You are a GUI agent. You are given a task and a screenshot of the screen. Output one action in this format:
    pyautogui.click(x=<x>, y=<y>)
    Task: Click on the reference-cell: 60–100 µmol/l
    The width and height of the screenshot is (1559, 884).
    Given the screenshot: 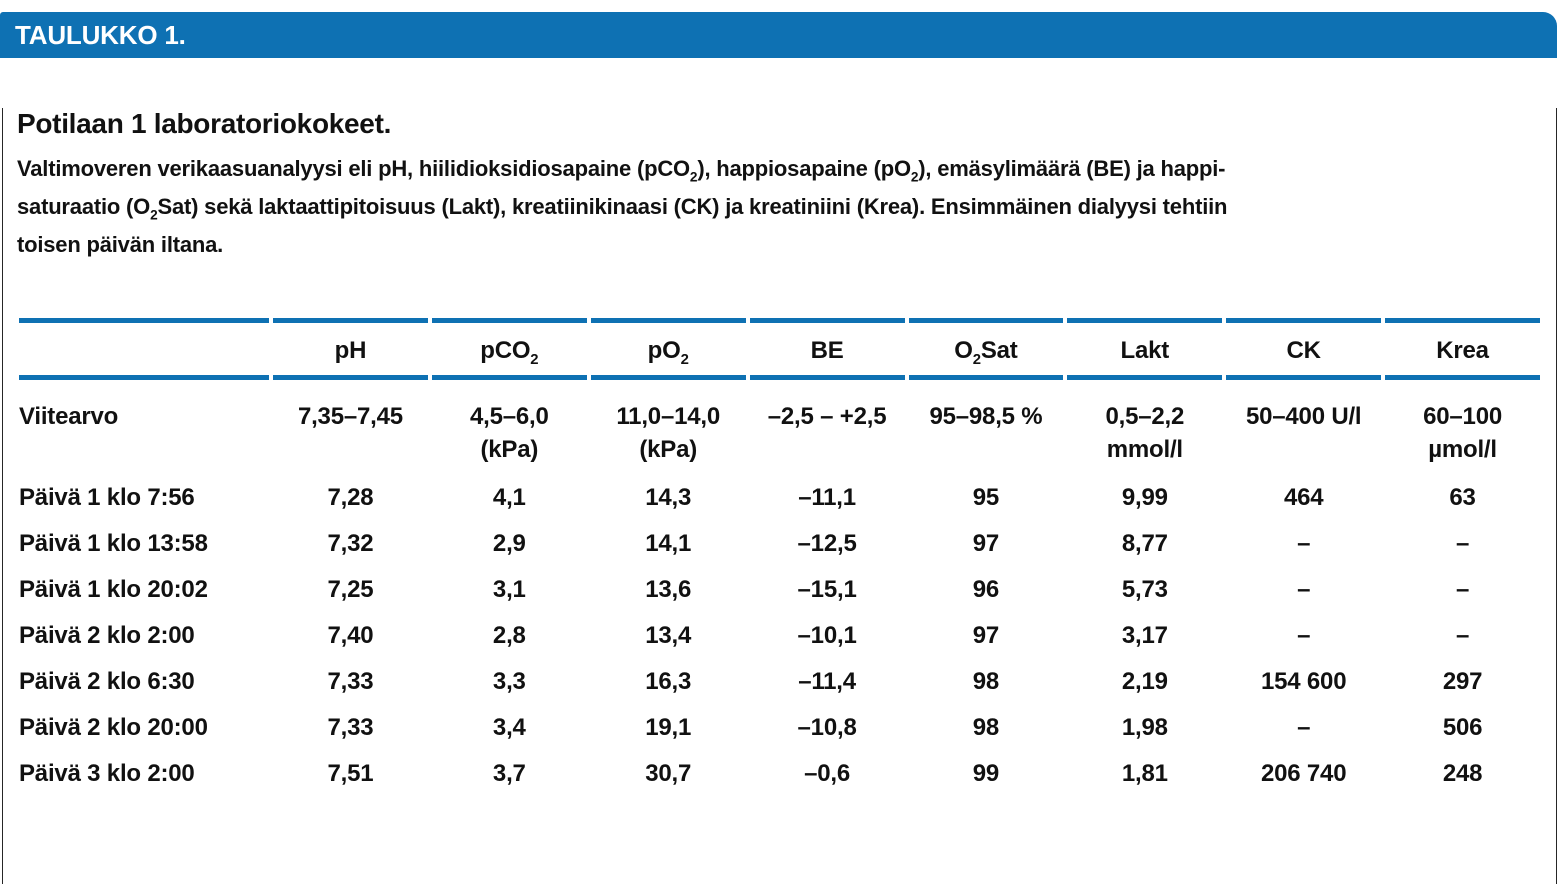 What is the action you would take?
    pyautogui.click(x=1462, y=433)
    